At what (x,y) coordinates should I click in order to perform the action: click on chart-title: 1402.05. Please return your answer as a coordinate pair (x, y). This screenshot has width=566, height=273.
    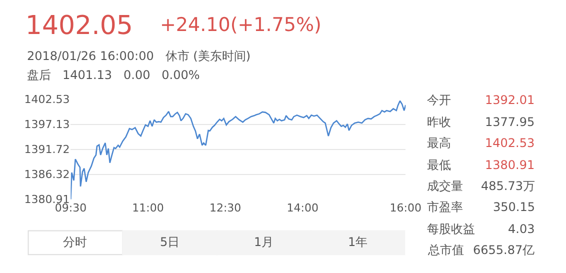
    Looking at the image, I should click on (79, 26).